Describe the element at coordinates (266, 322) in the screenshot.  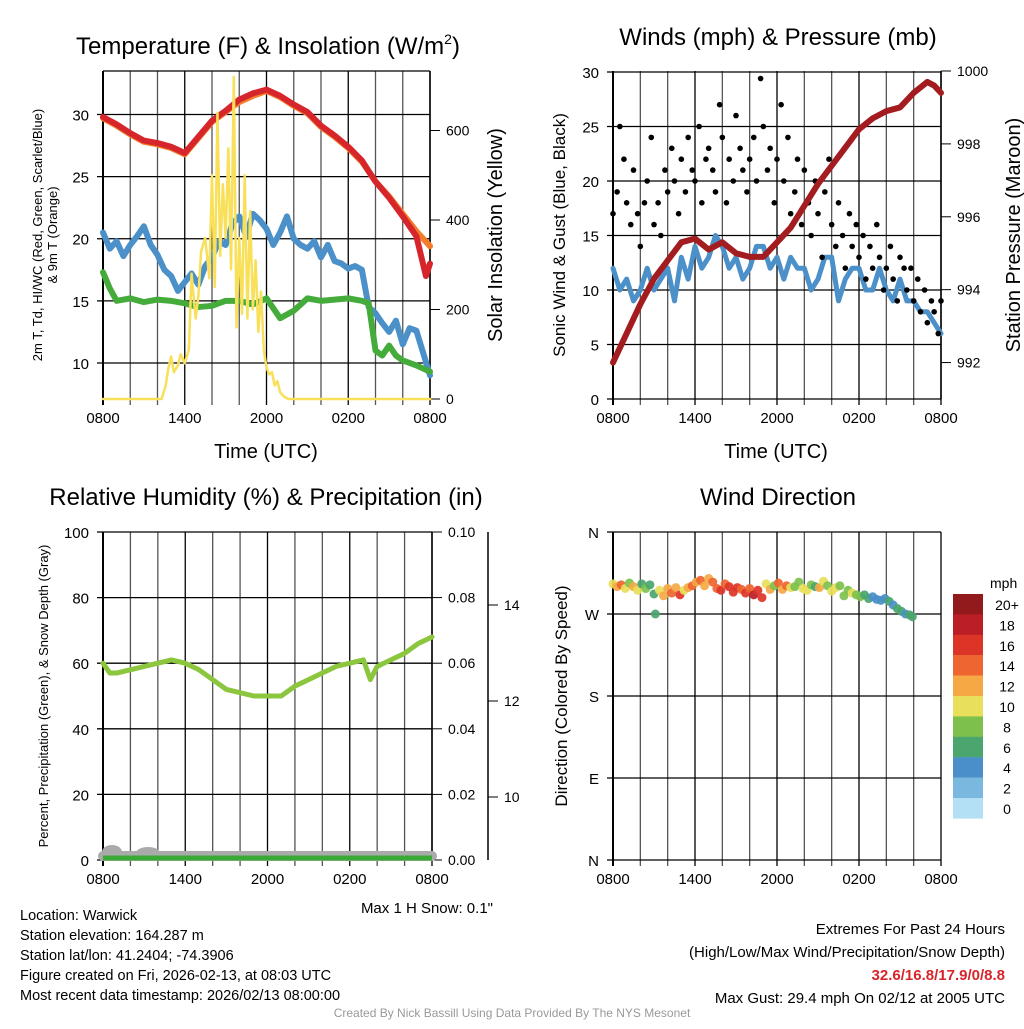
I see `series-td` at that location.